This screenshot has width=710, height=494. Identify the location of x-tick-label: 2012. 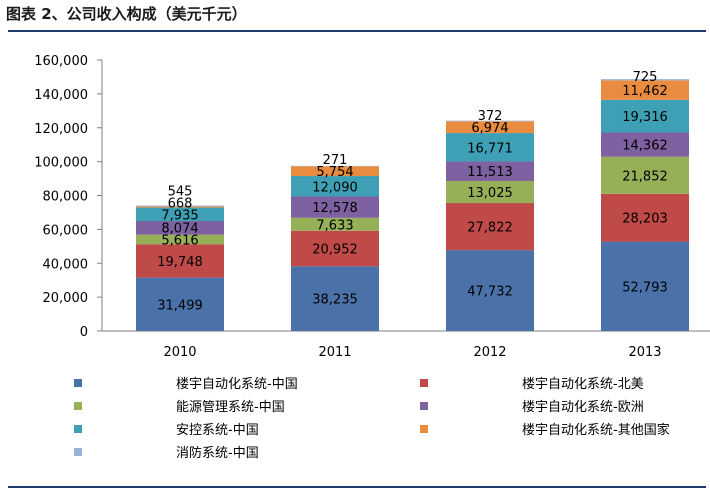
(489, 352).